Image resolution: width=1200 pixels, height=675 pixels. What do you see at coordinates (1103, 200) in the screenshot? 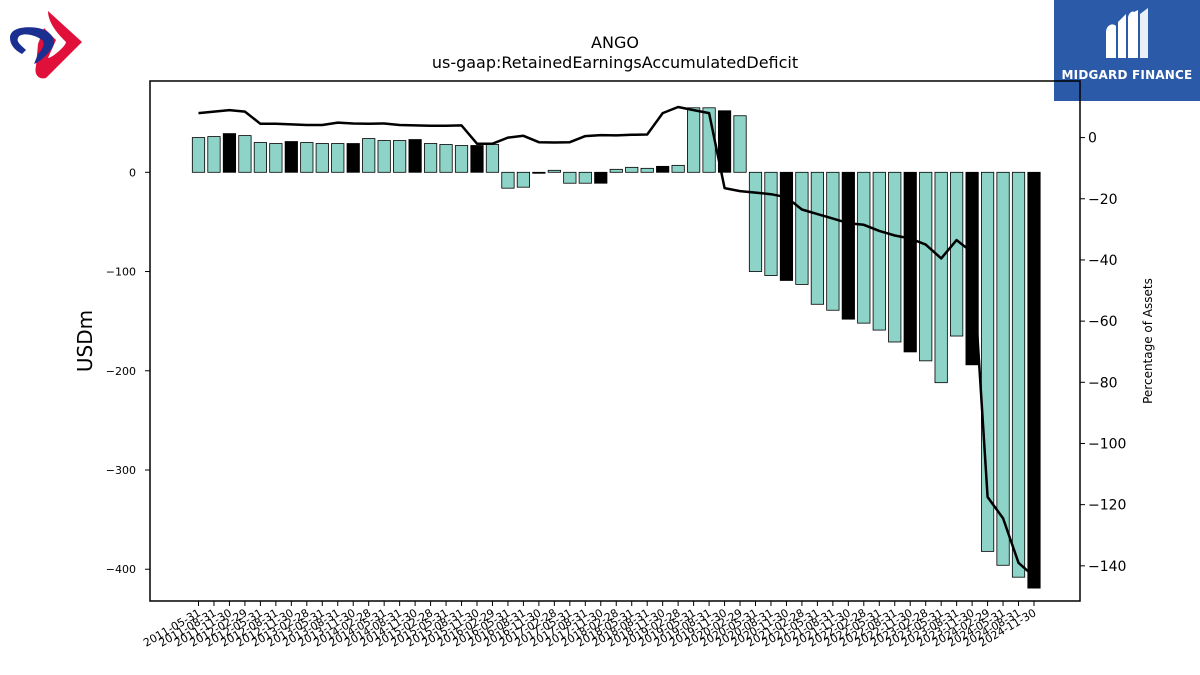
I see `y2-tick-label: −20` at bounding box center [1103, 200].